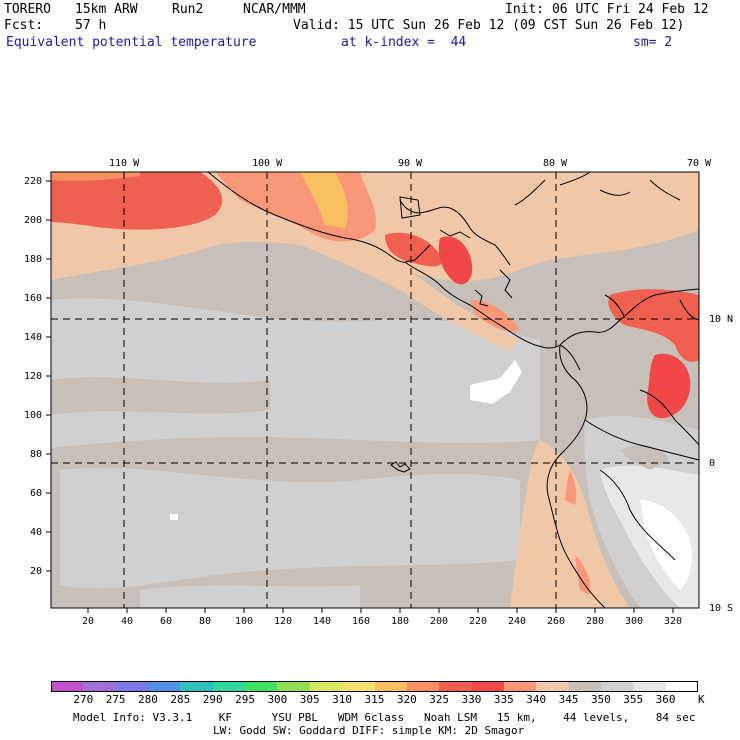  Describe the element at coordinates (106, 9) in the screenshot. I see `model-resolution: 15km ARW` at that location.